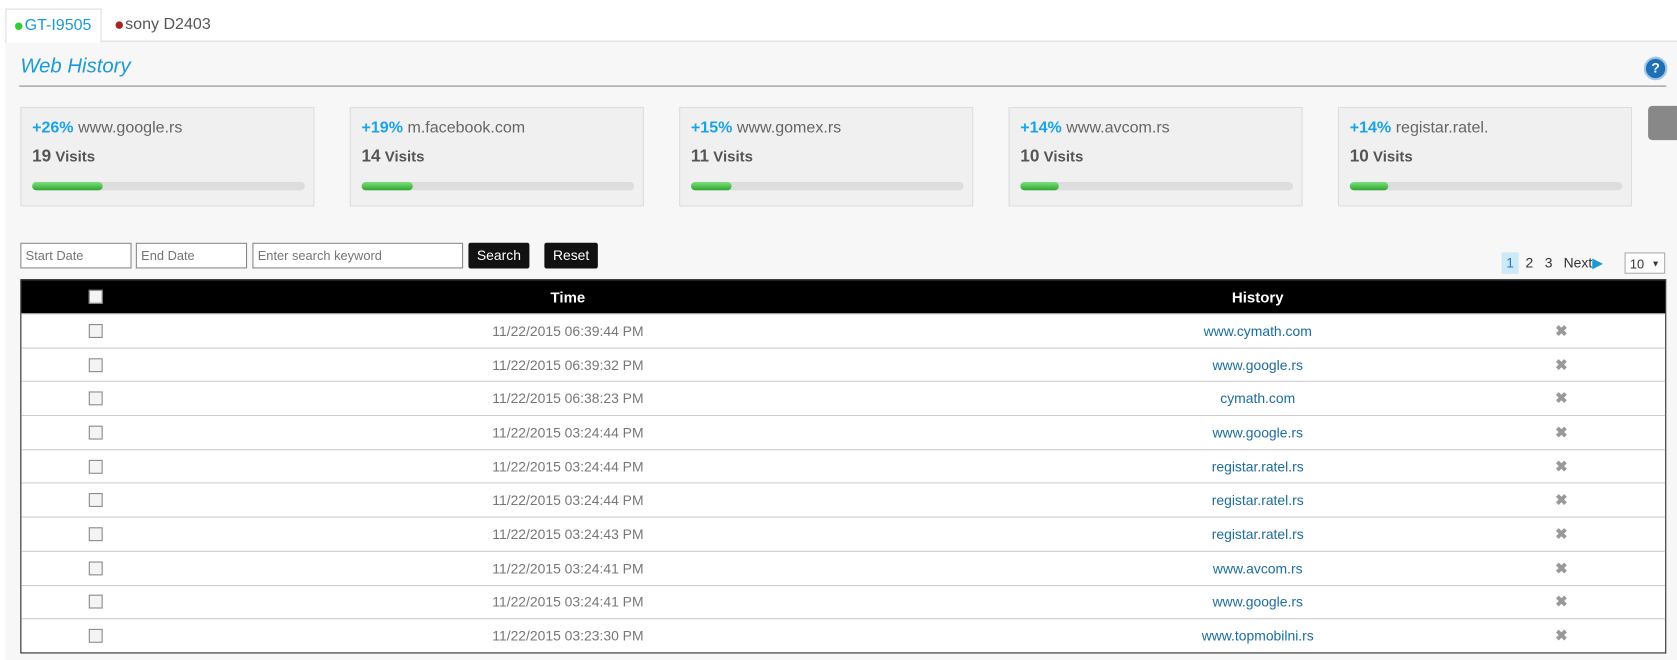 The width and height of the screenshot is (1677, 660). What do you see at coordinates (1655, 68) in the screenshot?
I see `help-icon: ?` at bounding box center [1655, 68].